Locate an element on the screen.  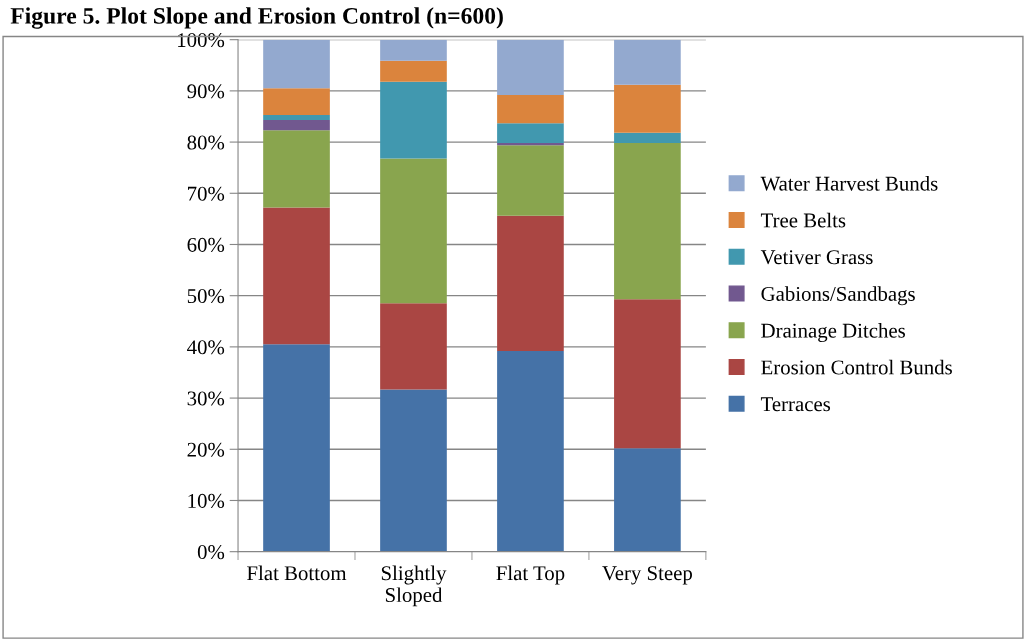
legend-label: Tree Belts is located at coordinates (803, 220).